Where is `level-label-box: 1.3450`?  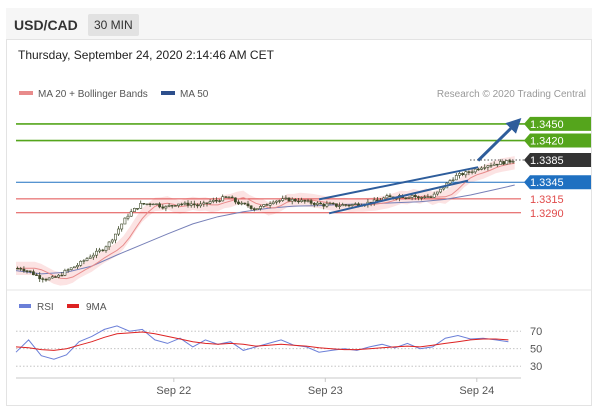 level-label-box: 1.3450 is located at coordinates (557, 123).